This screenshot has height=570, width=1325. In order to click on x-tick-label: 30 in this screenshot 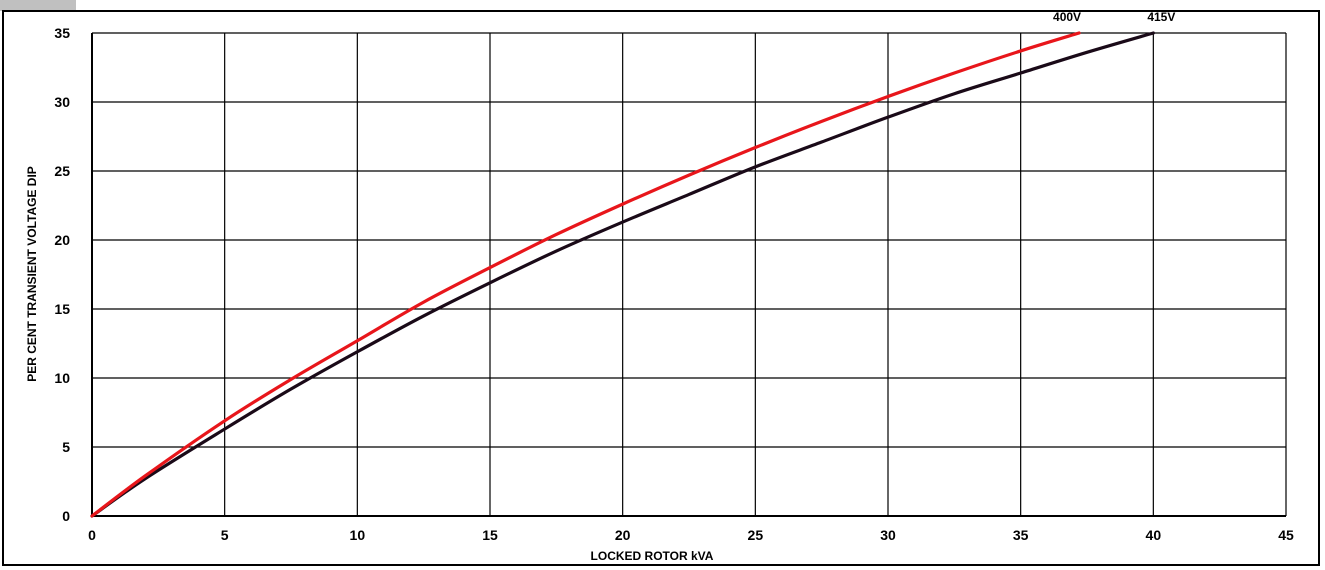, I will do `click(888, 535)`.